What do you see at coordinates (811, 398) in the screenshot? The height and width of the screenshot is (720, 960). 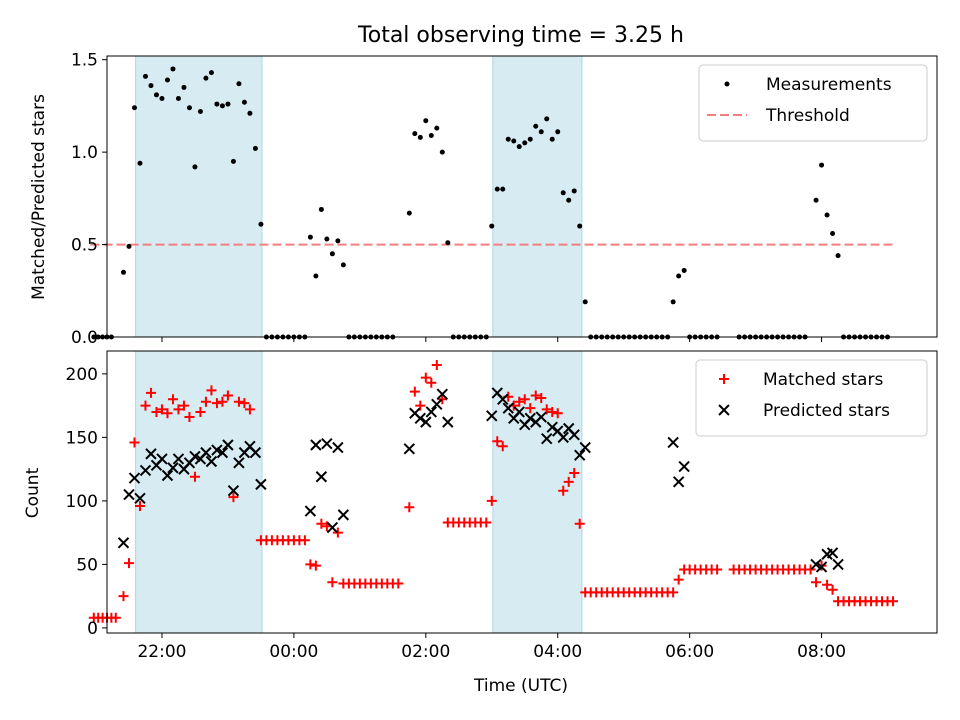 I see `legend: Matched stars Predicted stars` at bounding box center [811, 398].